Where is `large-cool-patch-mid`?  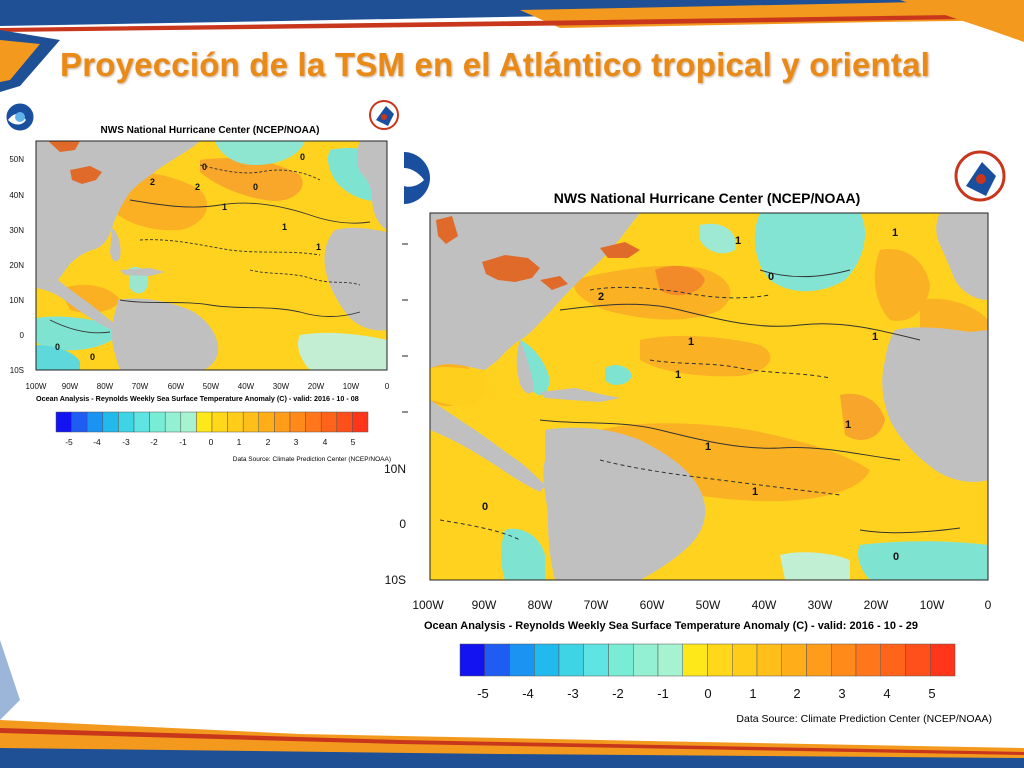
large-cool-patch-mid is located at coordinates (618, 375).